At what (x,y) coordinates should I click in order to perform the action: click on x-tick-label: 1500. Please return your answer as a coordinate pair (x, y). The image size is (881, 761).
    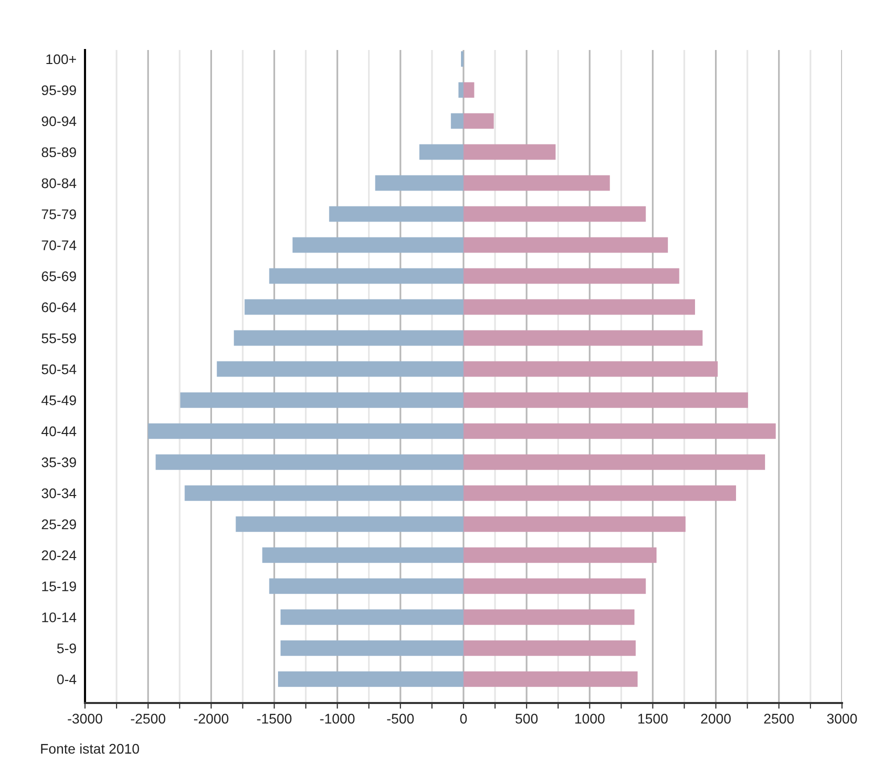
    Looking at the image, I should click on (653, 719).